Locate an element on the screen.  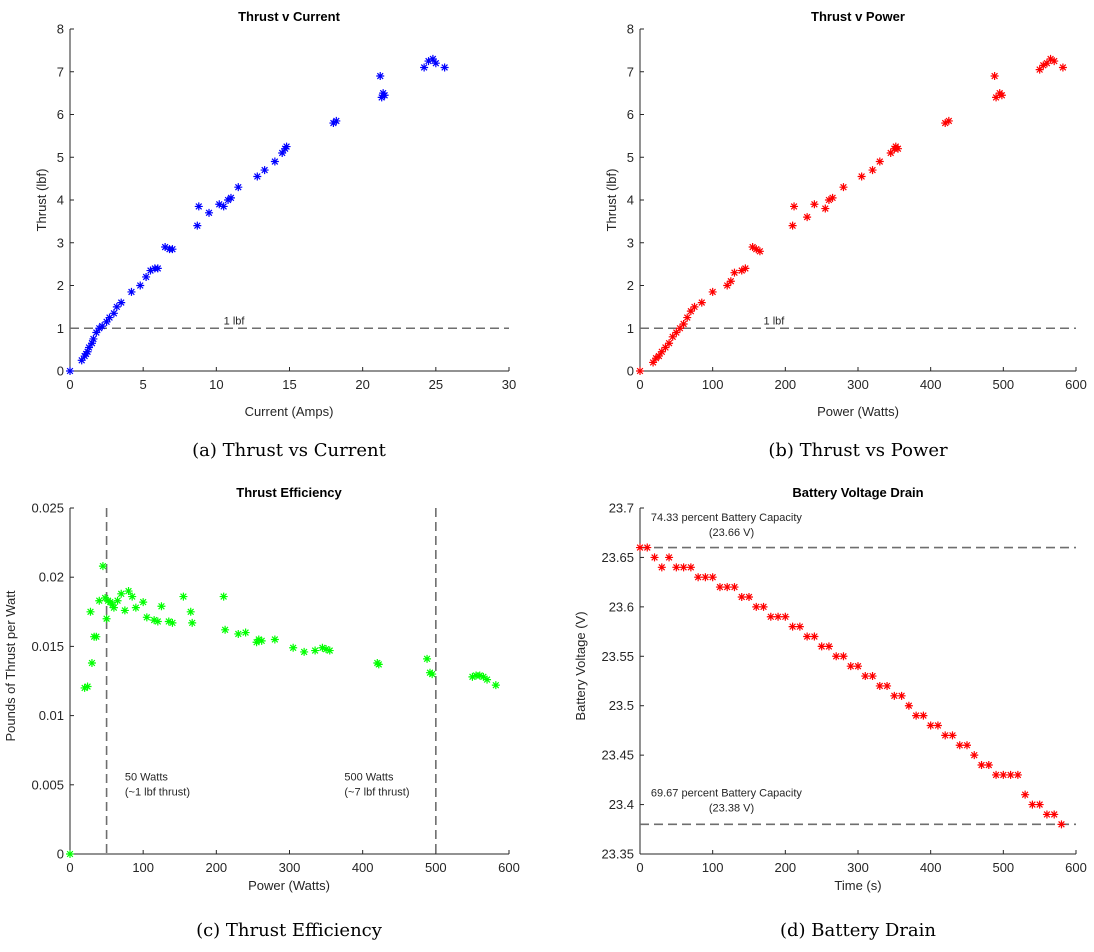
x-tick-label: 10 is located at coordinates (216, 384).